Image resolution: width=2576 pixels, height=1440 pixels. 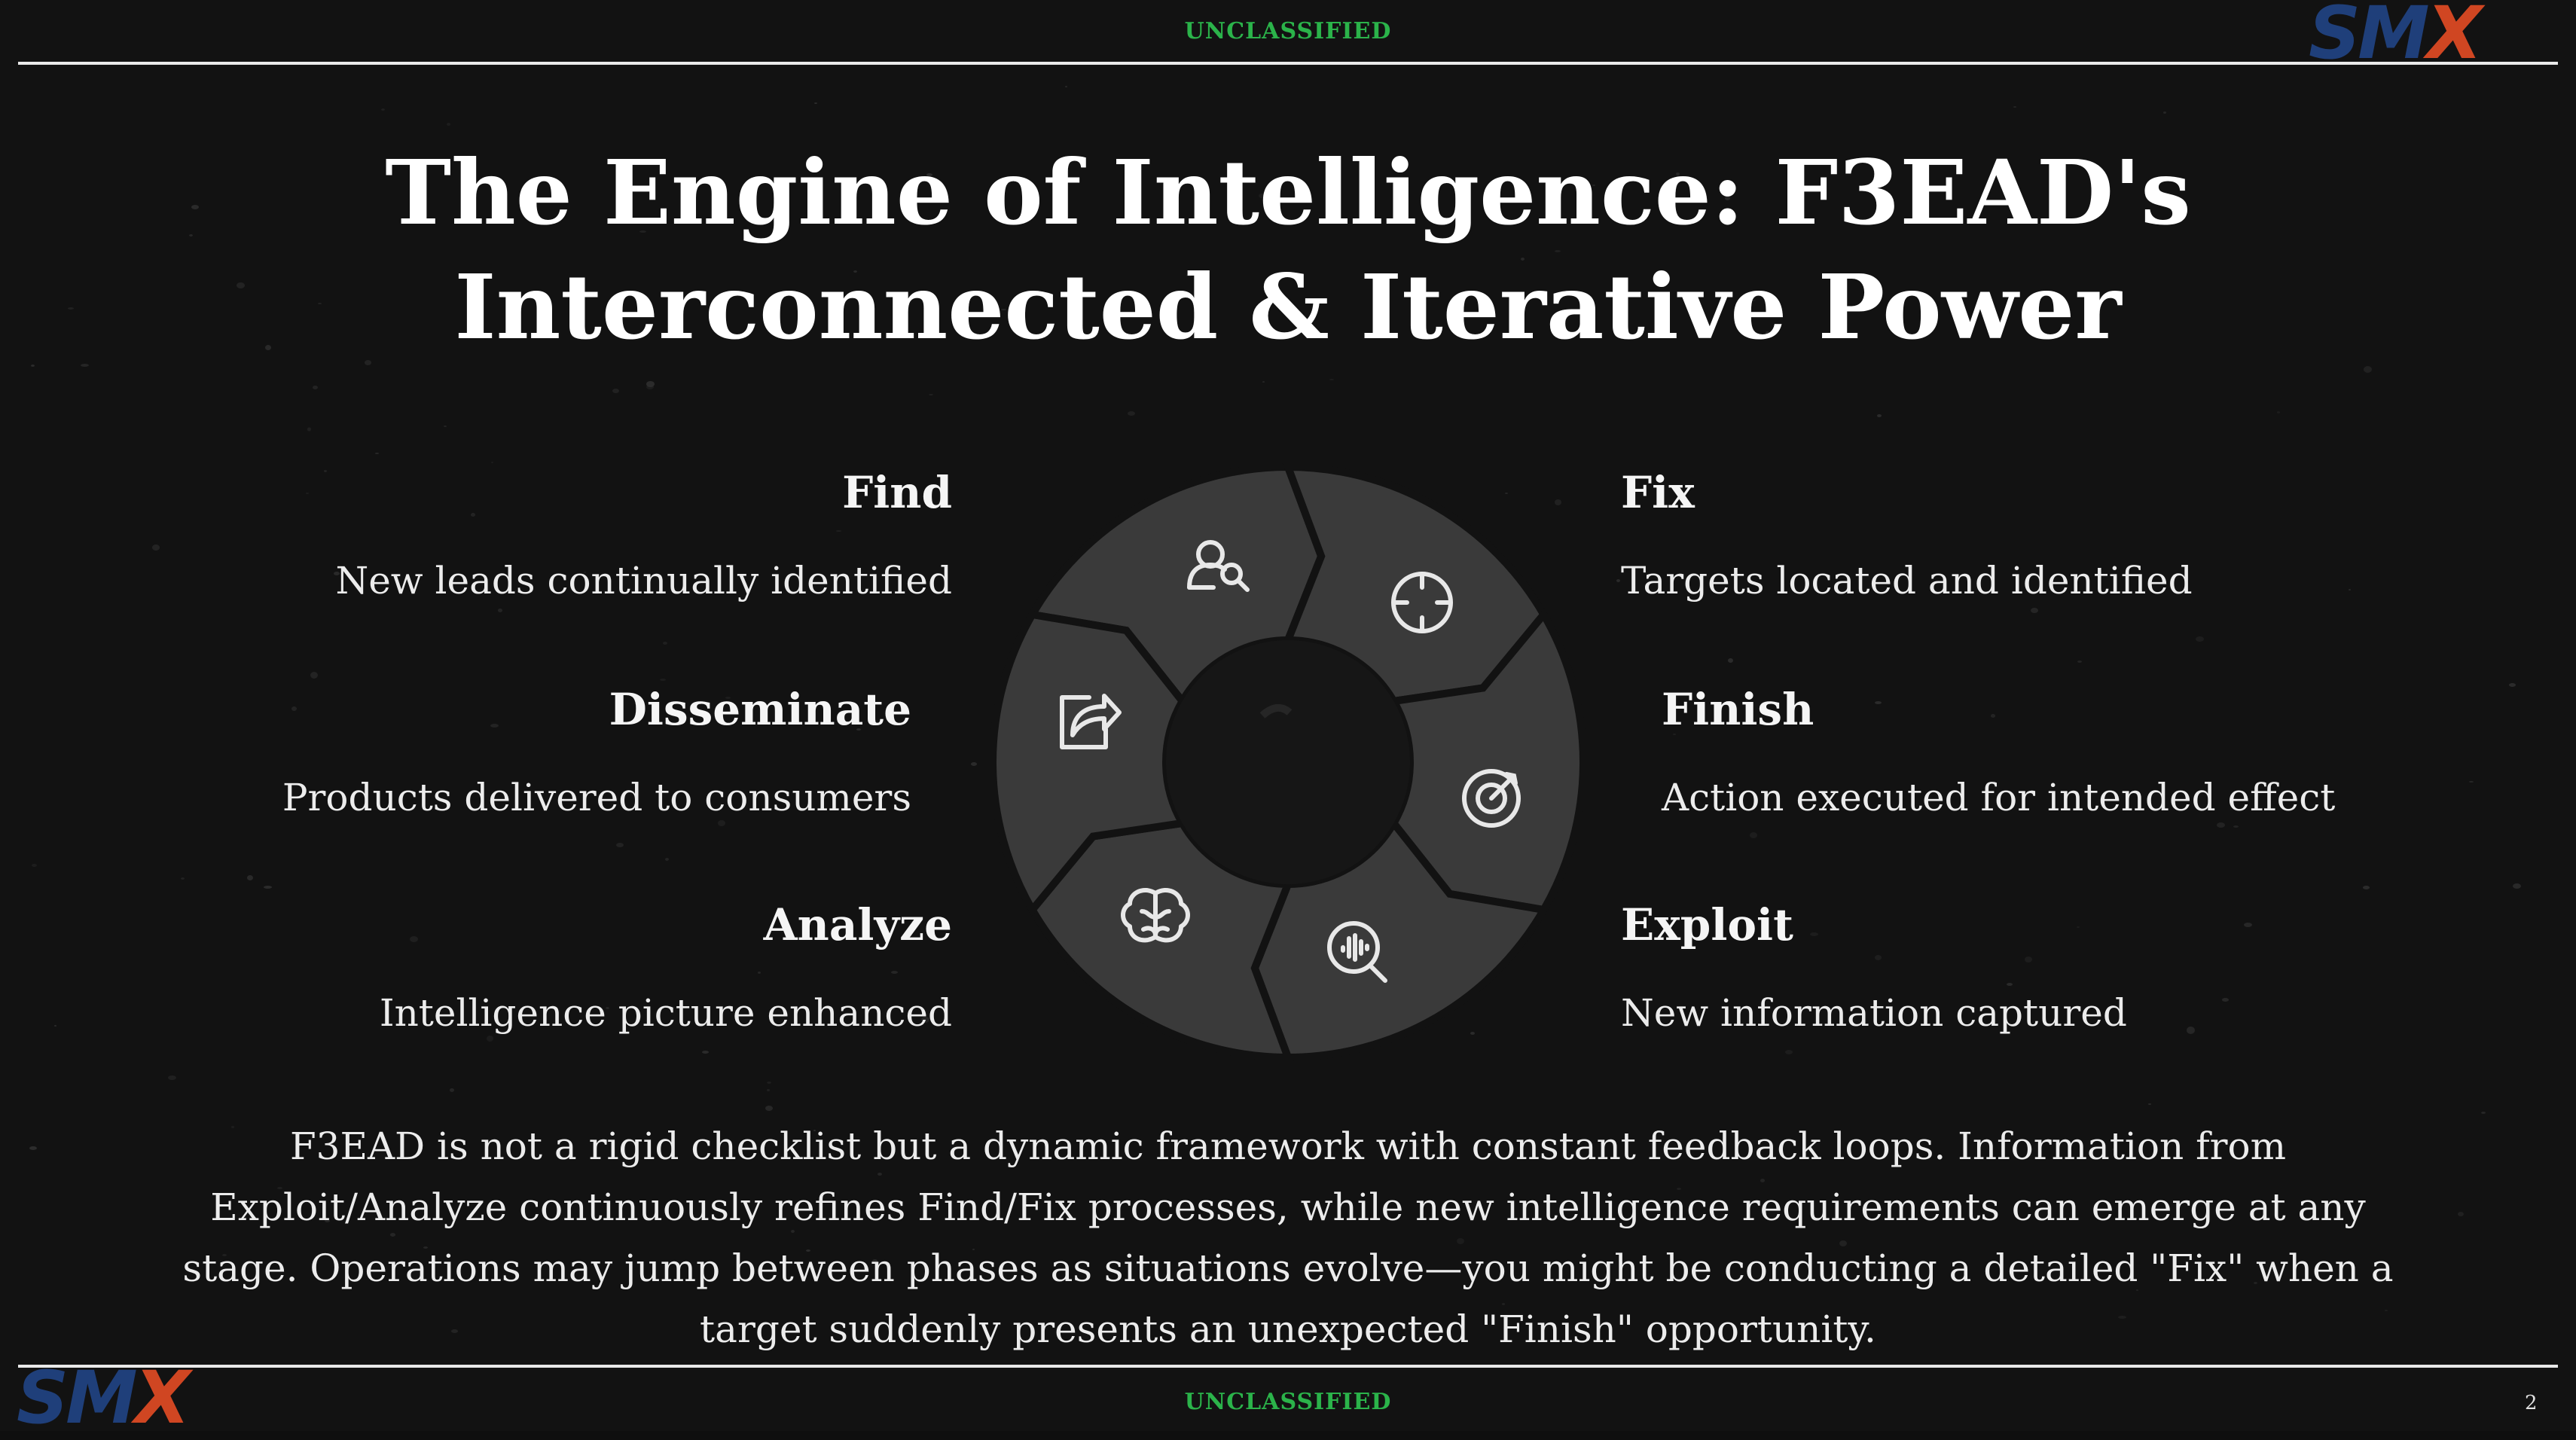 What do you see at coordinates (77, 1398) in the screenshot?
I see `logo-letters: SM` at bounding box center [77, 1398].